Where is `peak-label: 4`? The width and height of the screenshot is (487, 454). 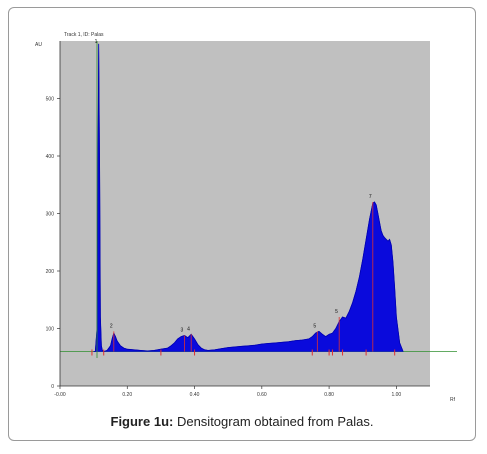 peak-label: 4 is located at coordinates (188, 329).